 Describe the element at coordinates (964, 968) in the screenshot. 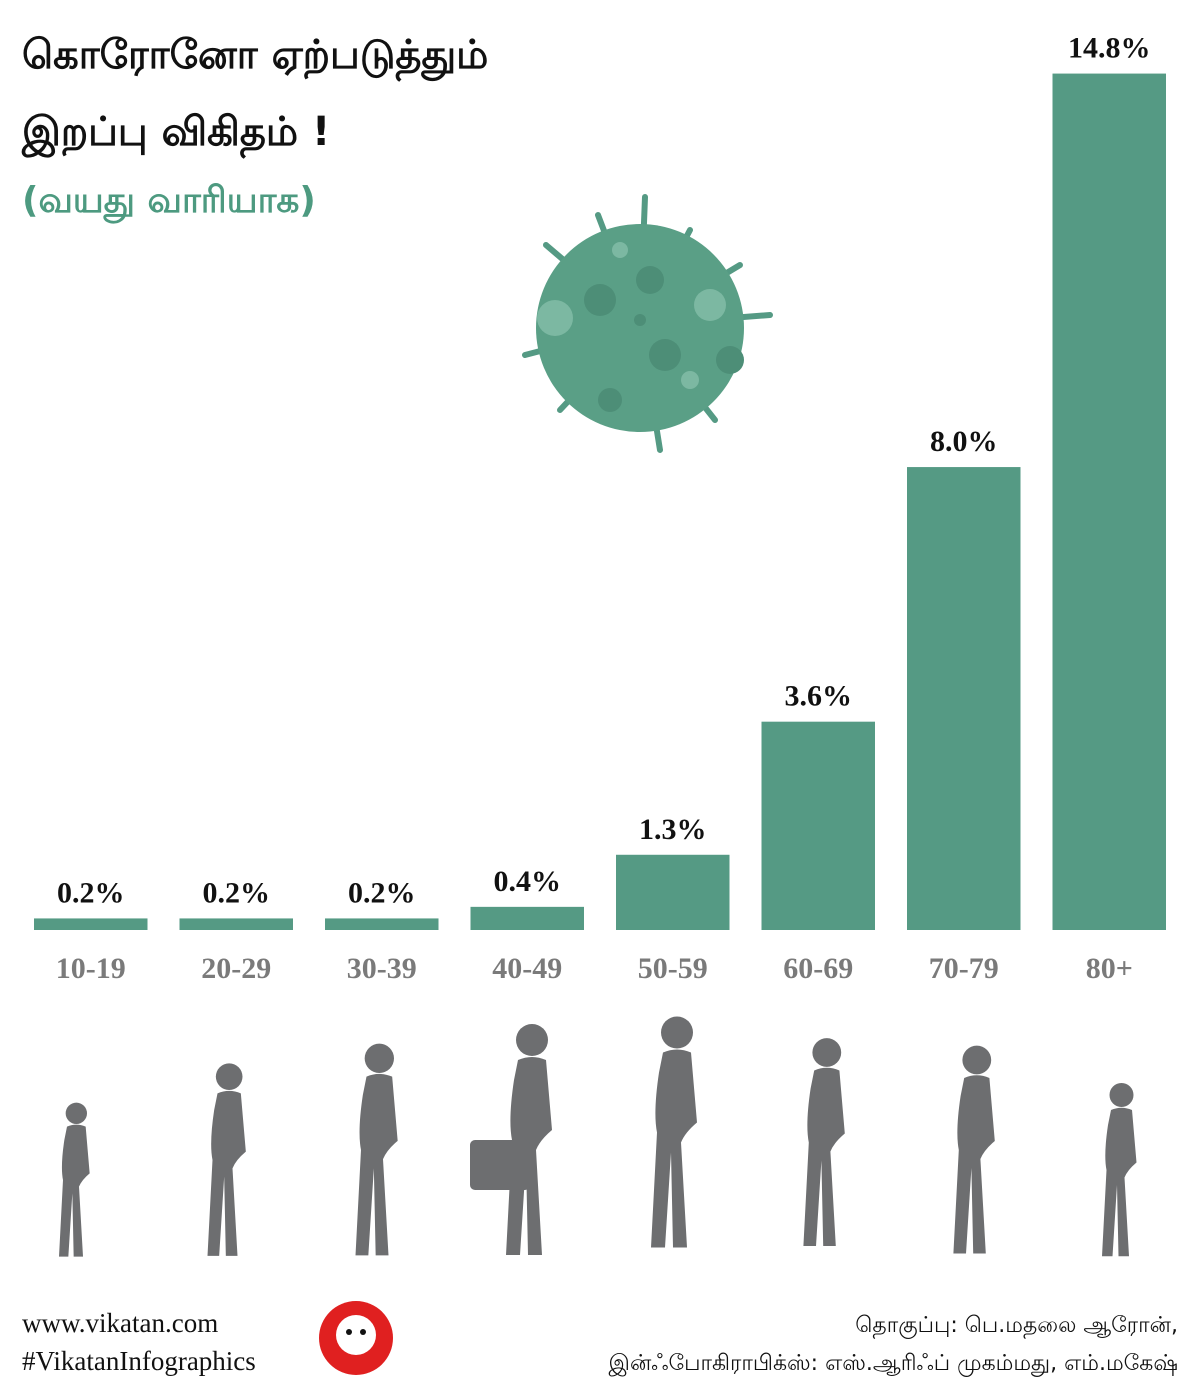

I see `x-tick-label: 70-79` at that location.